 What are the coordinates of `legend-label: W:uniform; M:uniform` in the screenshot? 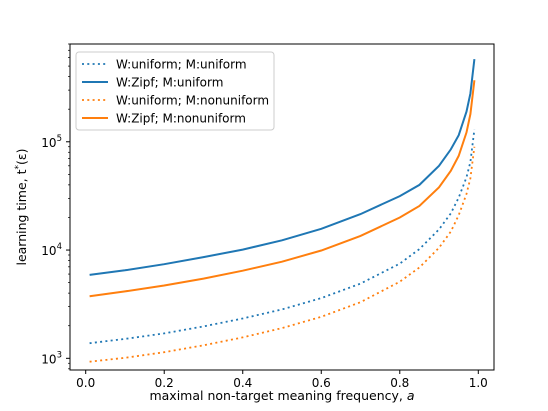 It's located at (181, 65).